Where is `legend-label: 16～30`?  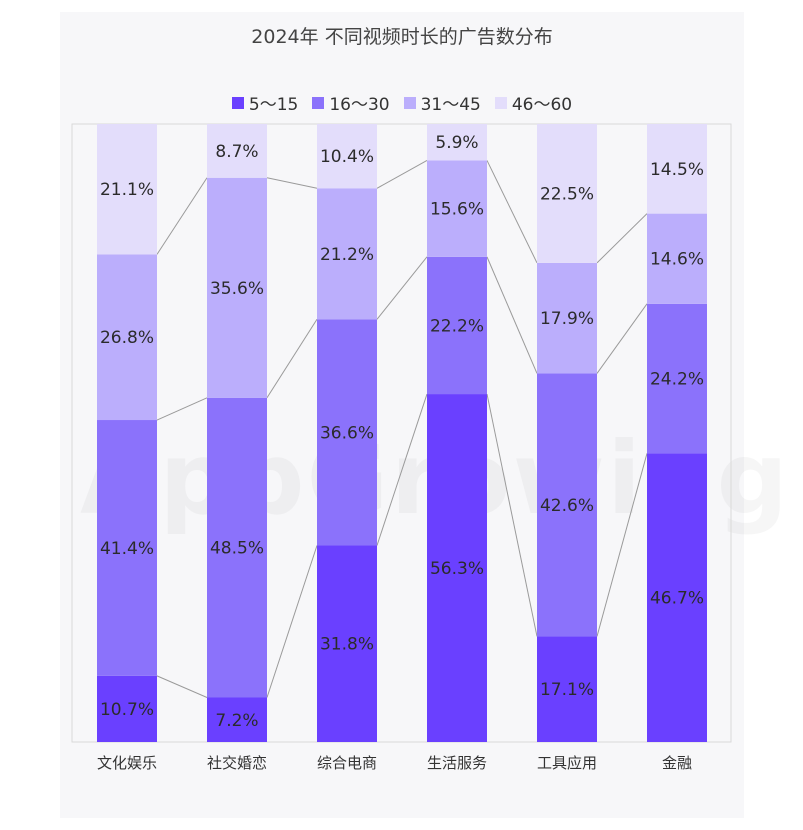 legend-label: 16～30 is located at coordinates (359, 105).